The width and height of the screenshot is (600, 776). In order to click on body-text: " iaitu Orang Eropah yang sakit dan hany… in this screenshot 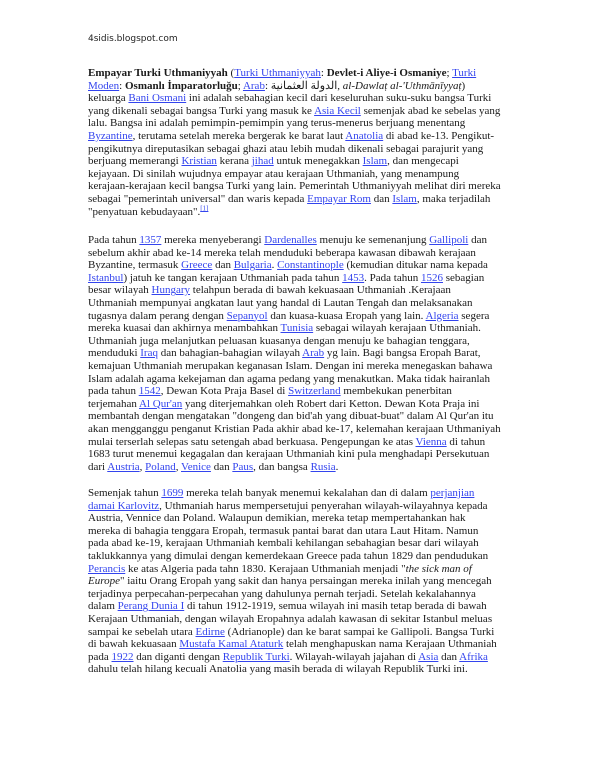, I will do `click(305, 581)`.